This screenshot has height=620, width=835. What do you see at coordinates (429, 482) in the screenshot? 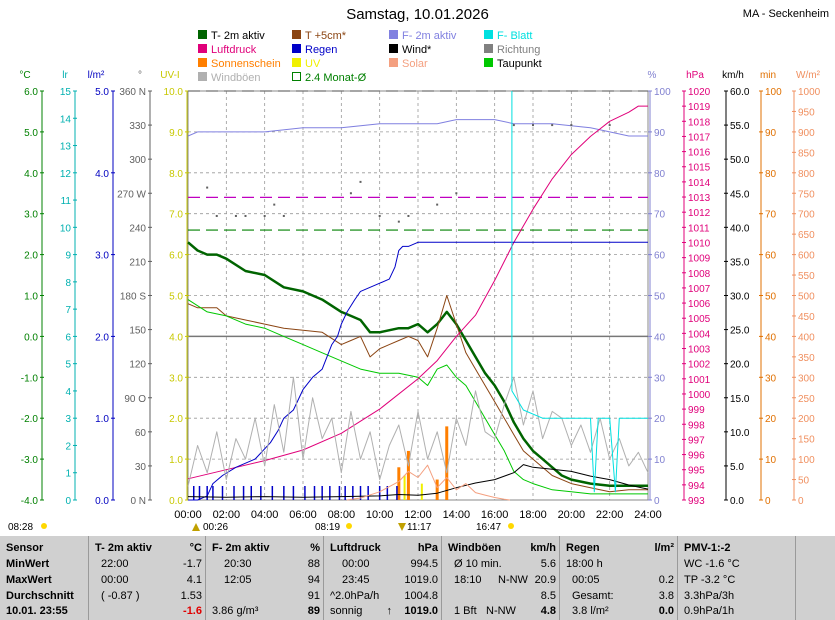
I see `series-solar` at bounding box center [429, 482].